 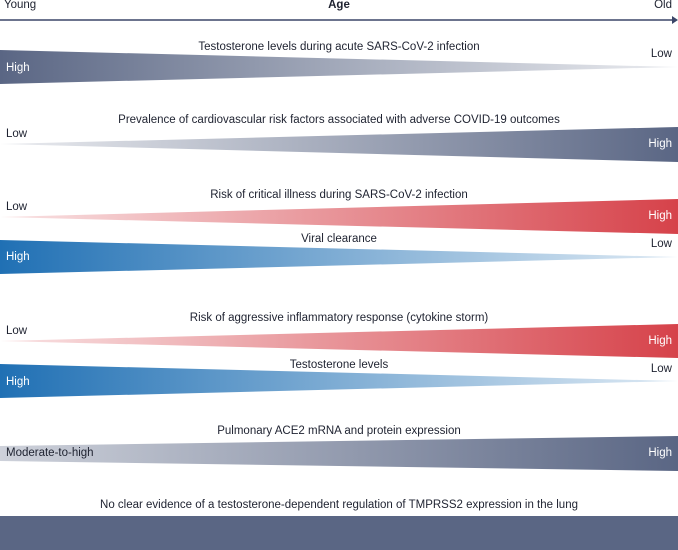 I want to click on wedge-ace2, so click(x=339, y=453).